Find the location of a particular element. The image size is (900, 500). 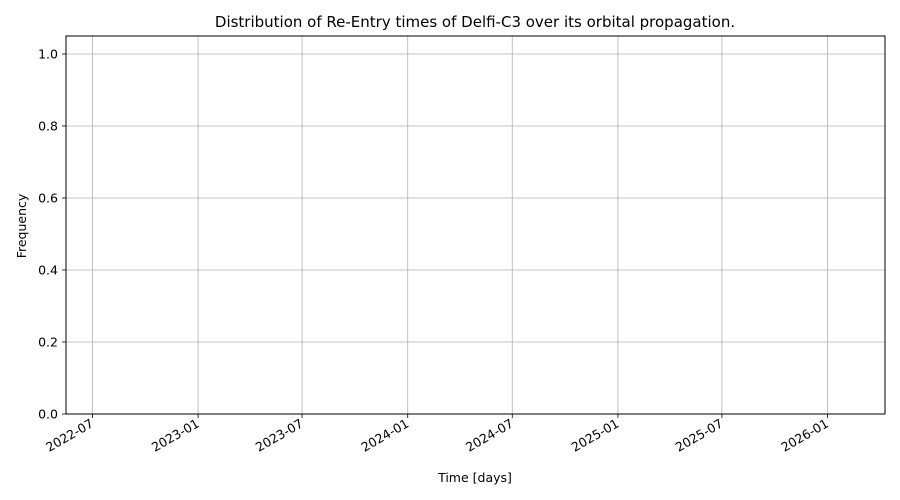

y-tick-label: 0.4 is located at coordinates (48, 270).